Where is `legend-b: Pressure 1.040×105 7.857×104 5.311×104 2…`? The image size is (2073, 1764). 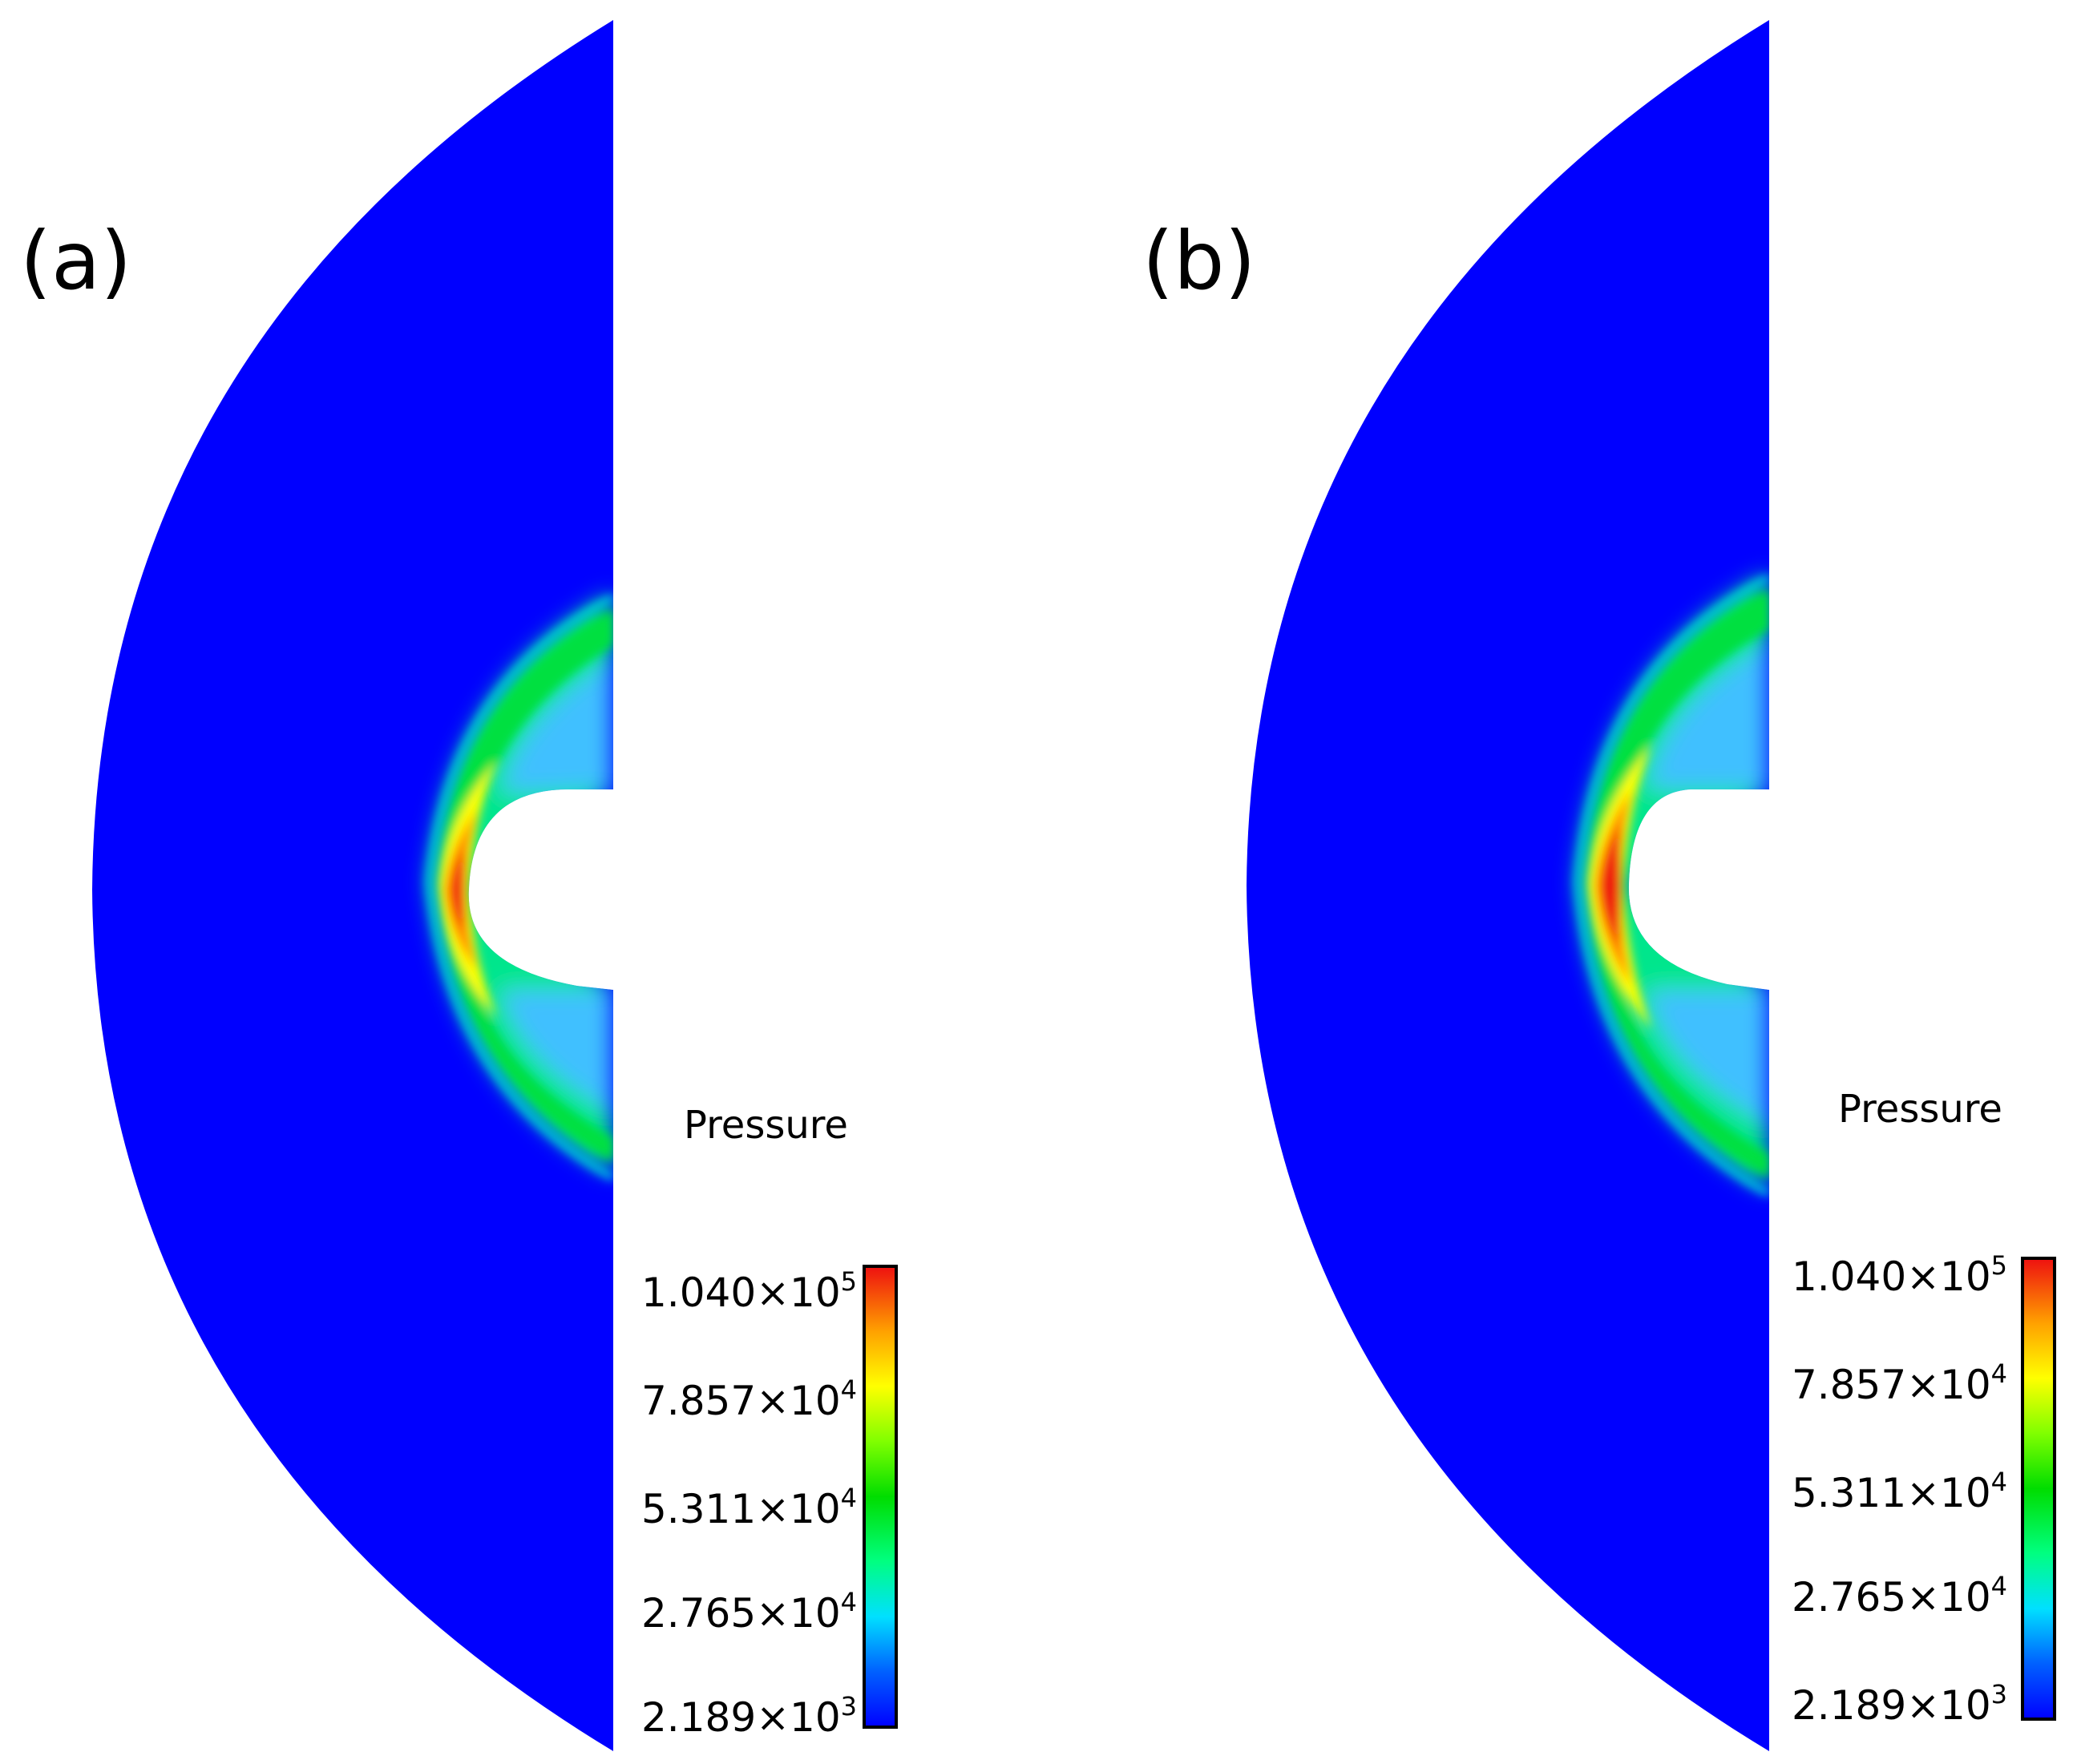 legend-b: Pressure 1.040×105 7.857×104 5.311×104 2… is located at coordinates (1924, 1408).